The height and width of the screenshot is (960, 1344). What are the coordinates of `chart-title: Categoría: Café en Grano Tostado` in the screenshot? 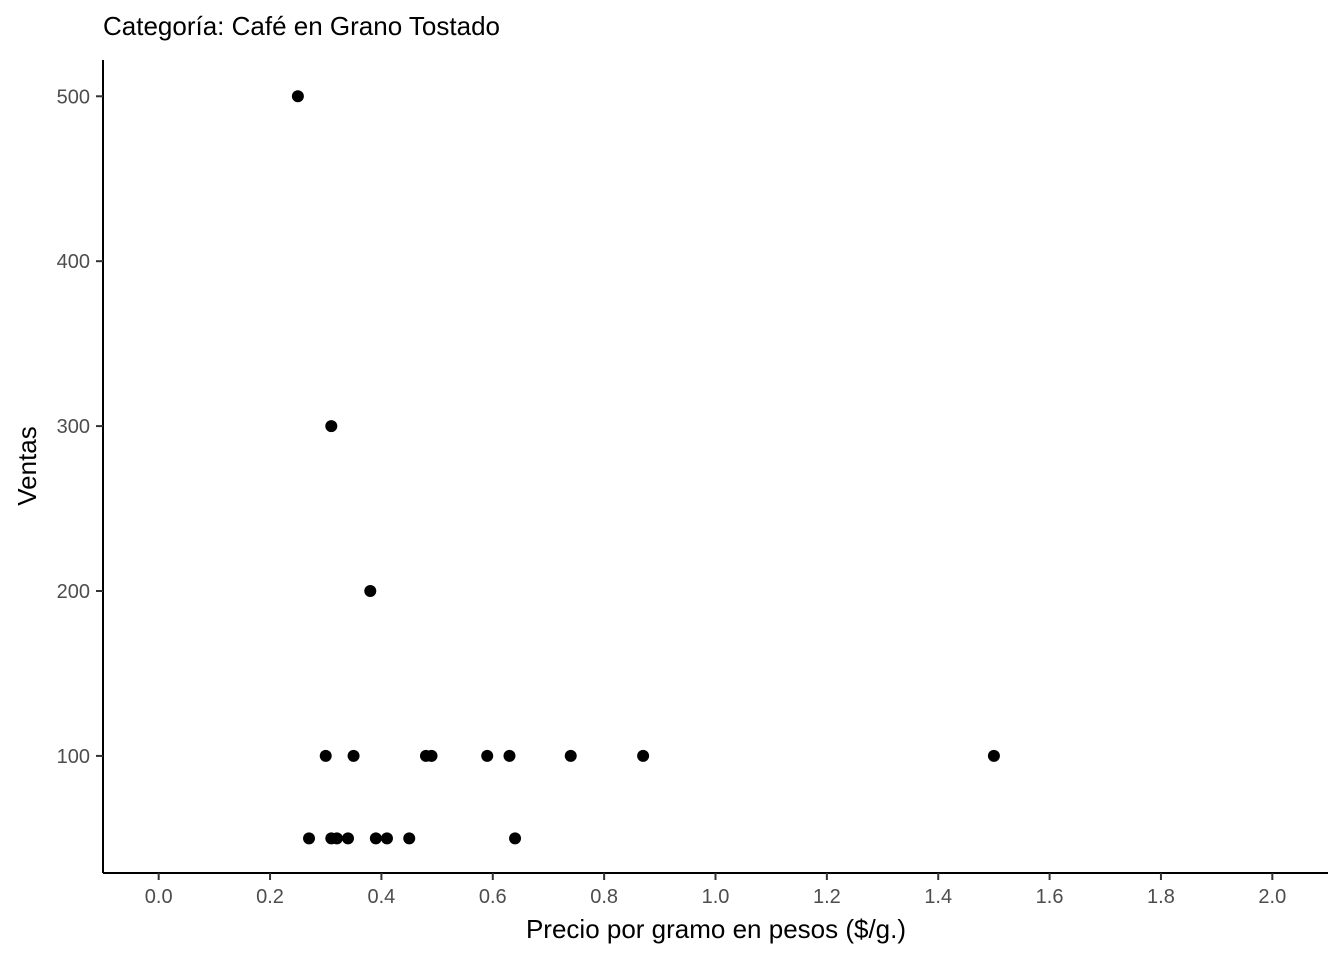 It's located at (301, 26).